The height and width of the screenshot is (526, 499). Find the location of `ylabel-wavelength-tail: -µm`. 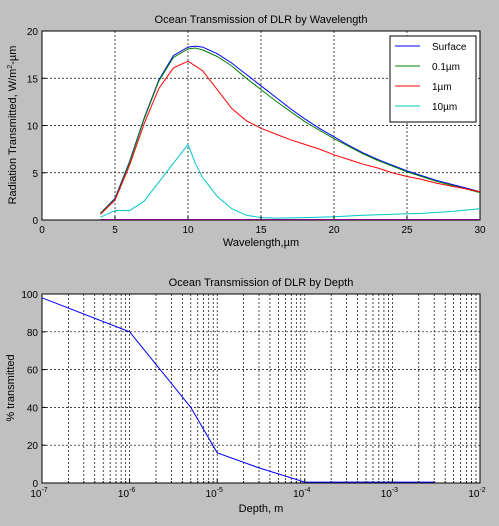

ylabel-wavelength-tail: -µm is located at coordinates (13, 55).